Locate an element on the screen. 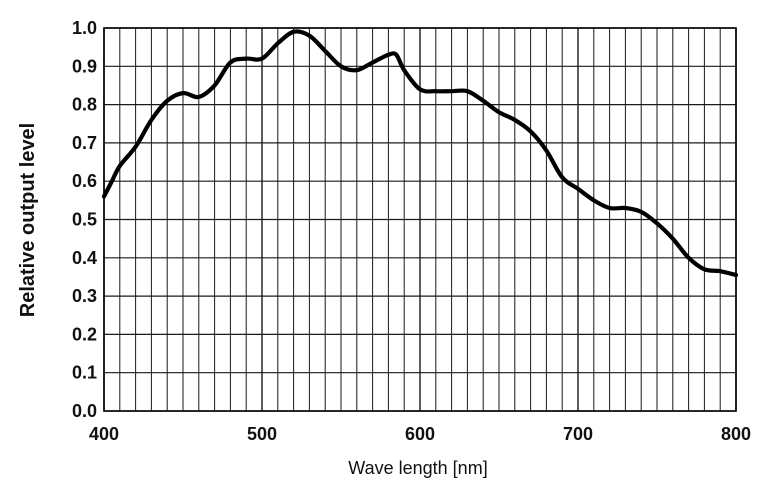 The width and height of the screenshot is (777, 502). x-tick-label: 800 is located at coordinates (736, 434).